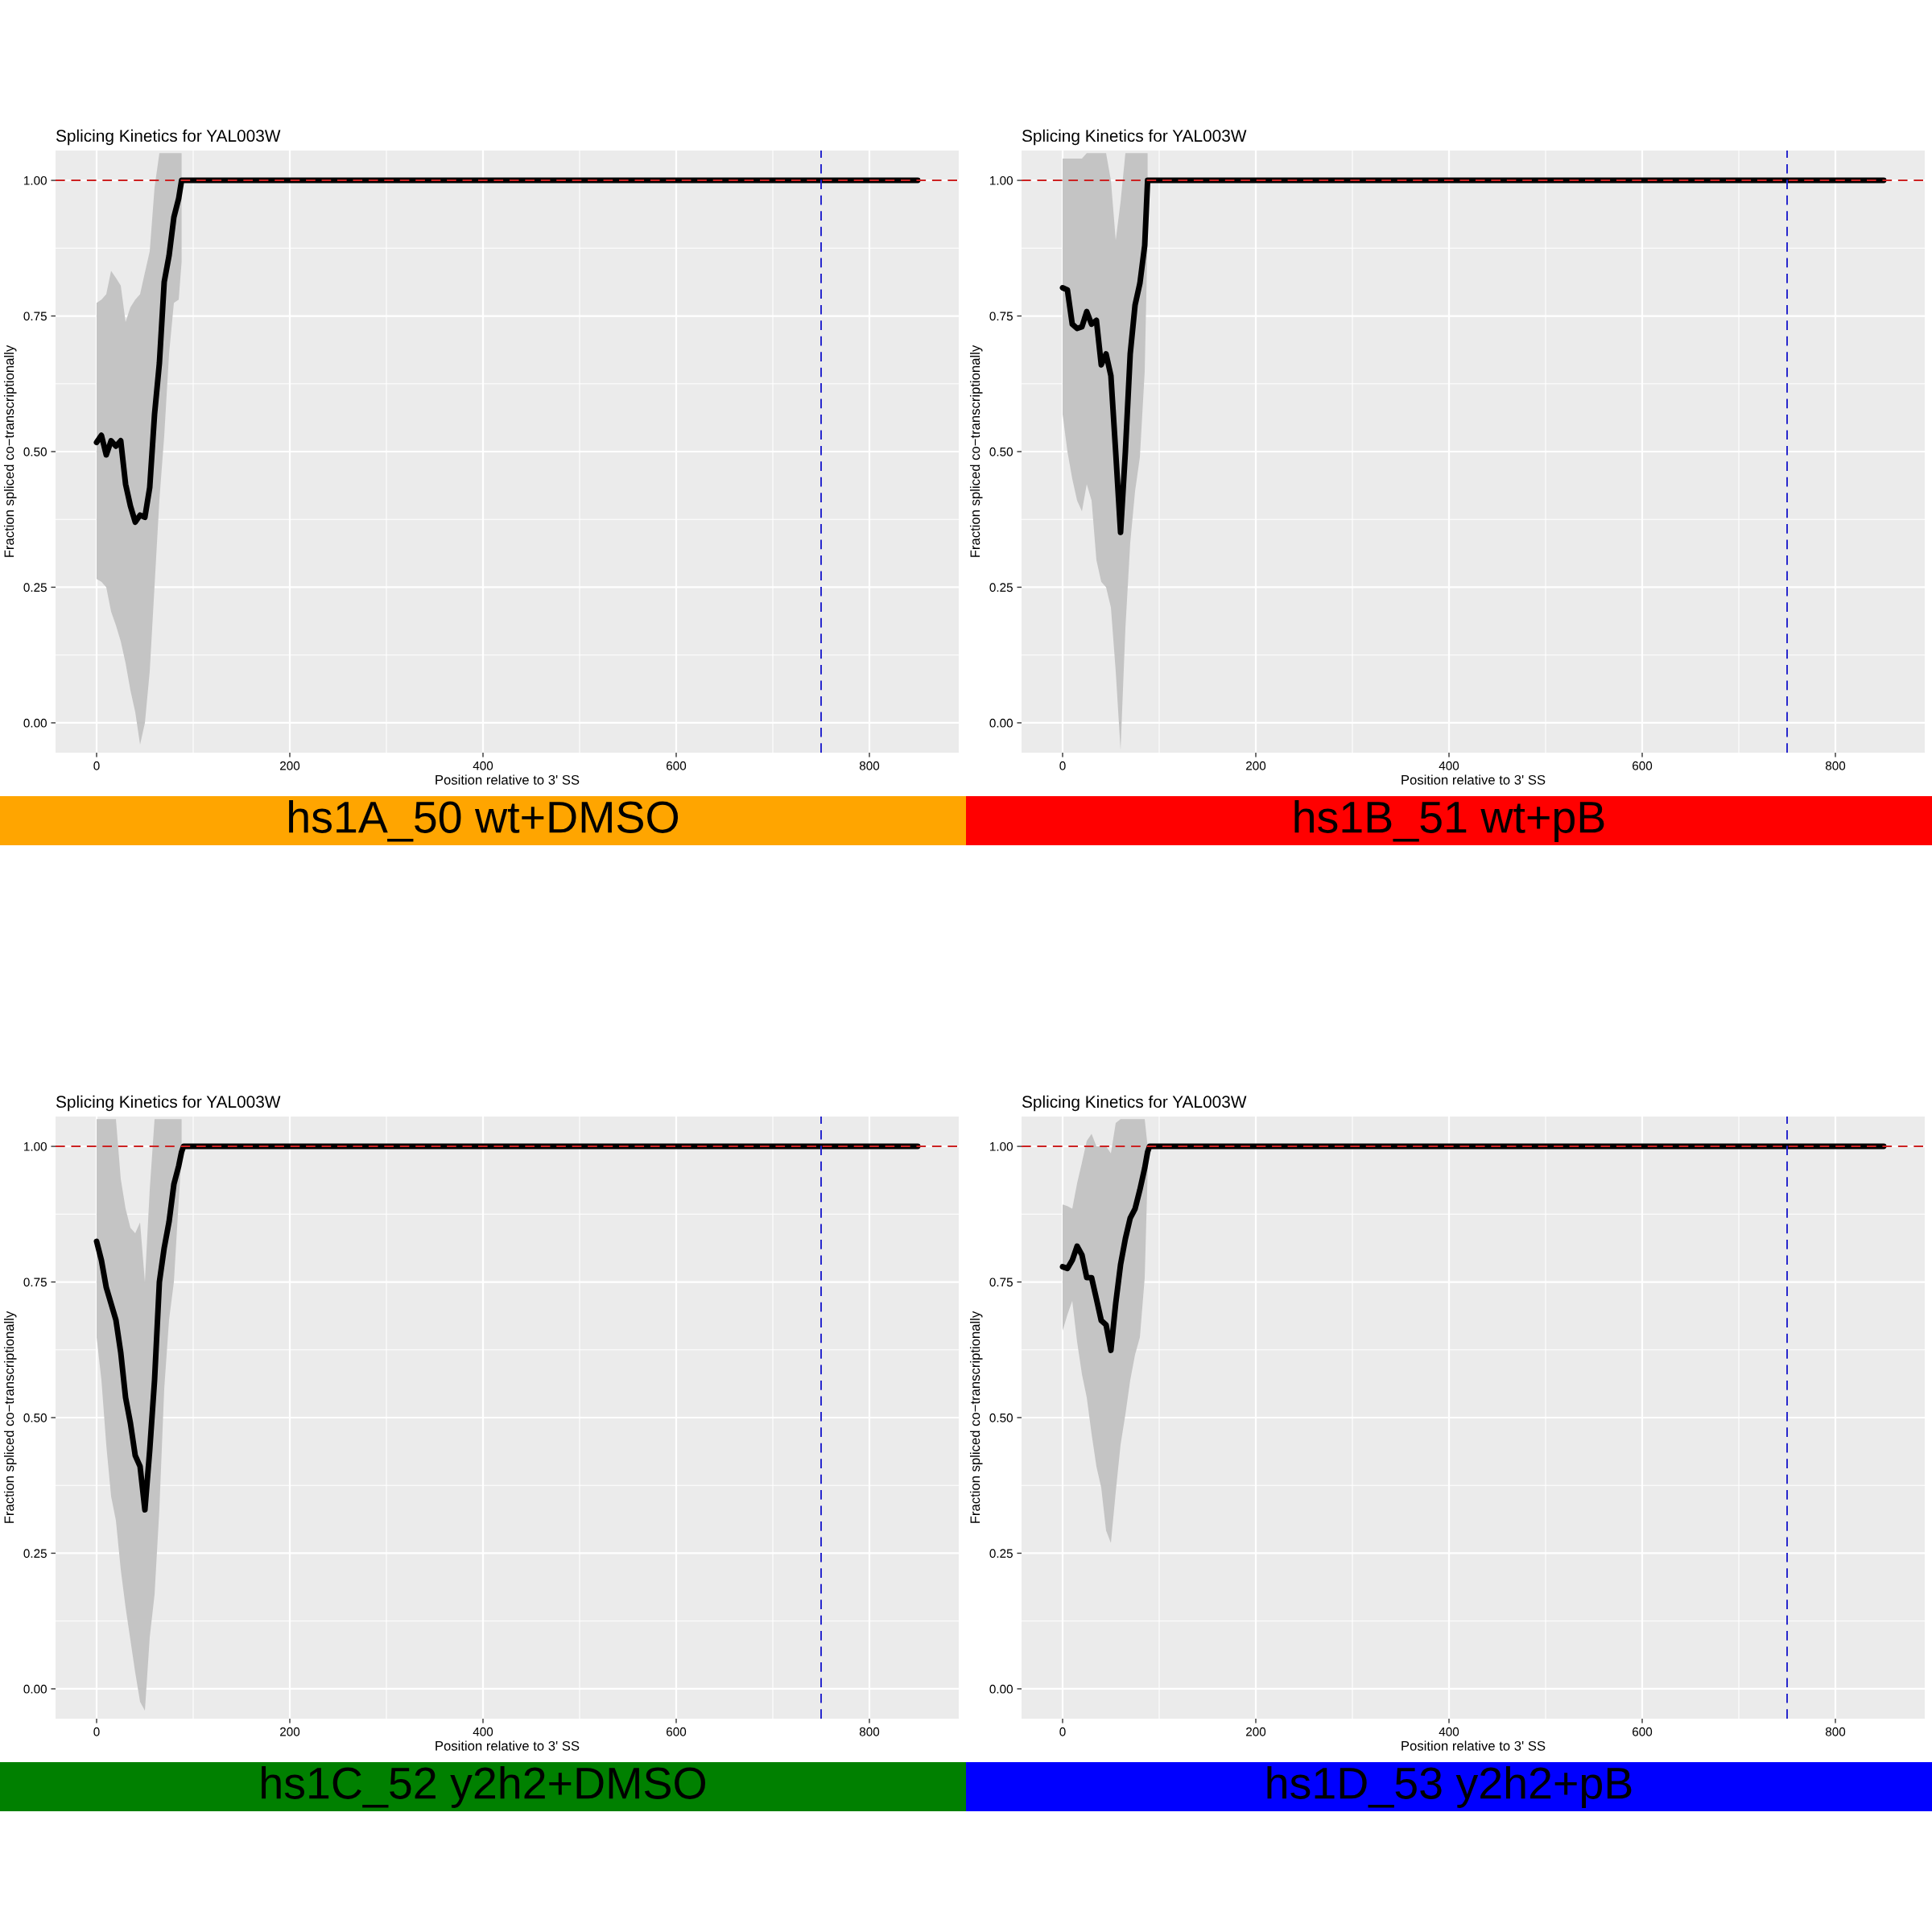  I want to click on text: hs1B_51 wt+pB, so click(1449, 821).